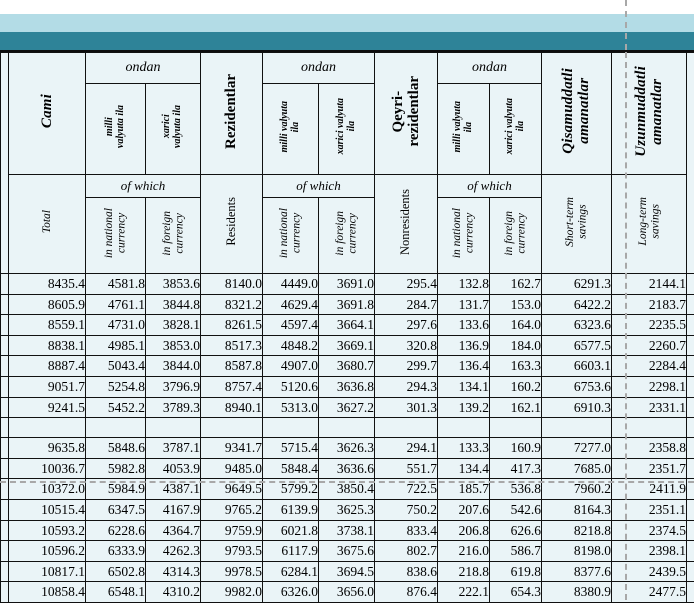 The height and width of the screenshot is (603, 694). I want to click on cell-total: 10596.2, so click(47, 551).